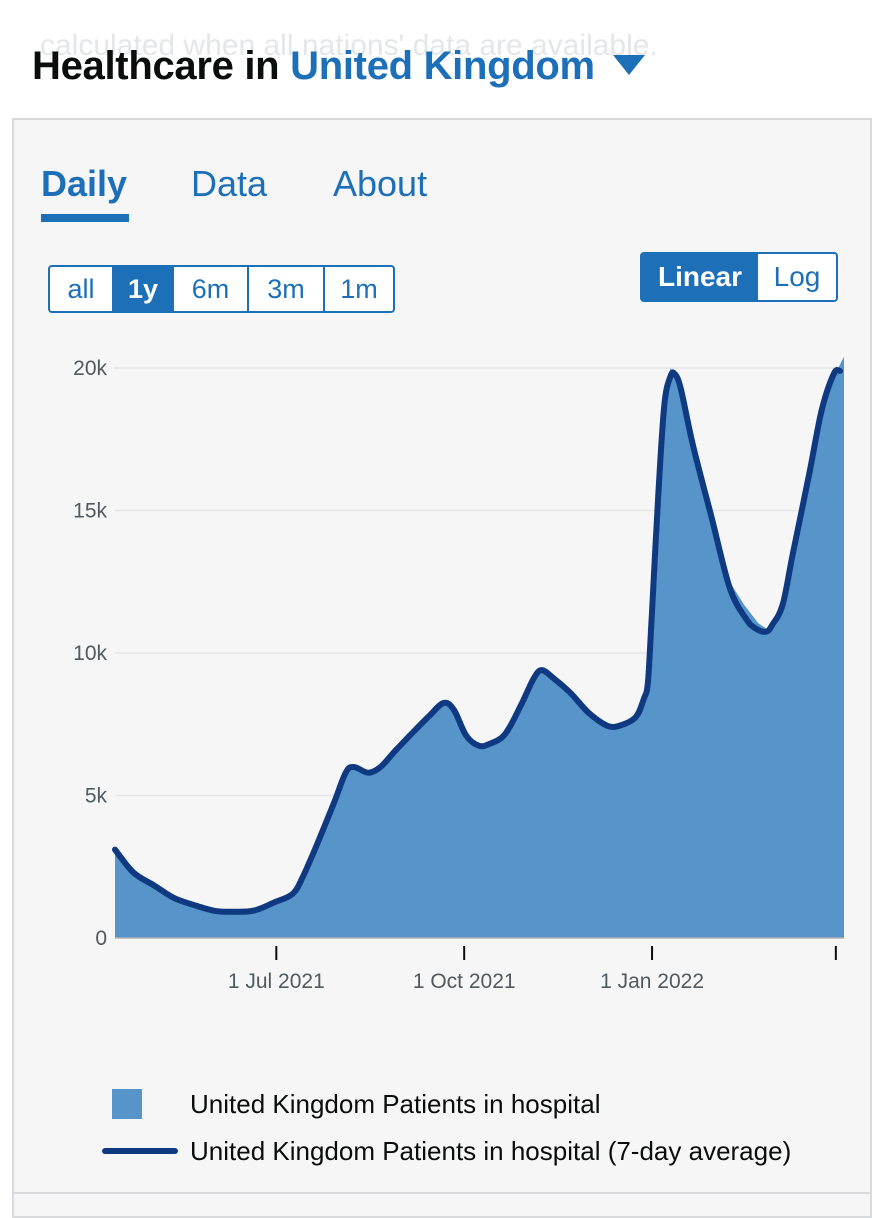 Image resolution: width=884 pixels, height=1218 pixels. What do you see at coordinates (287, 289) in the screenshot?
I see `range-3m-button: 3m` at bounding box center [287, 289].